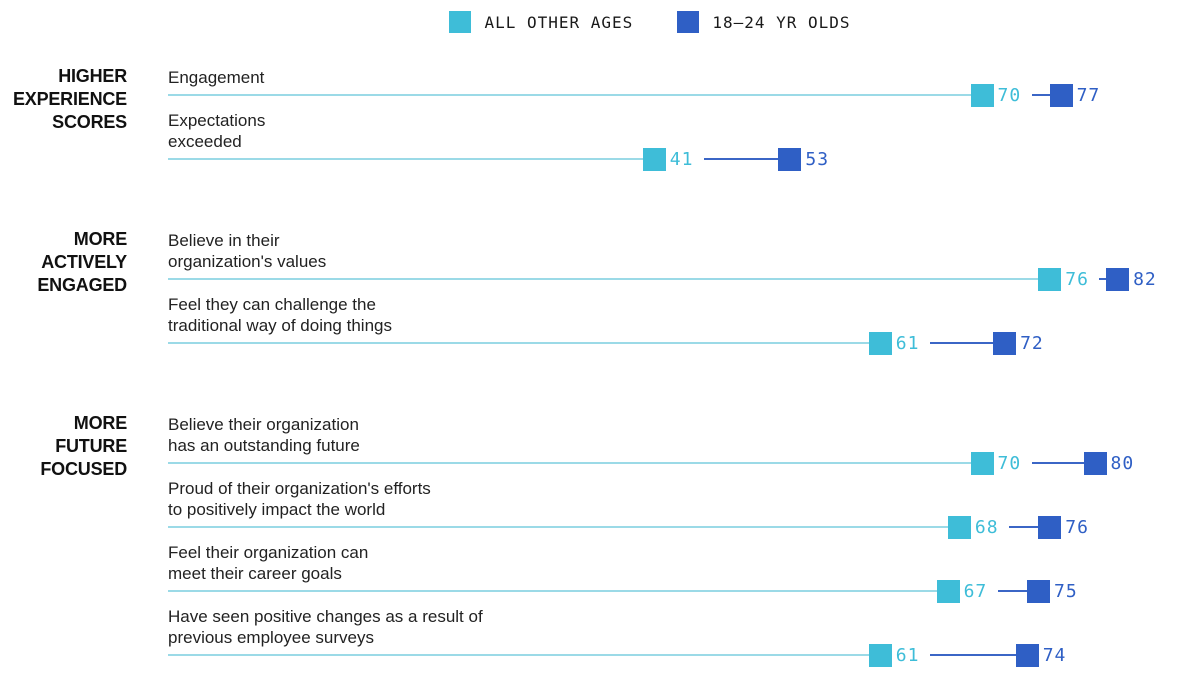  What do you see at coordinates (263, 424) in the screenshot?
I see `row-label-line: Believe their organization` at bounding box center [263, 424].